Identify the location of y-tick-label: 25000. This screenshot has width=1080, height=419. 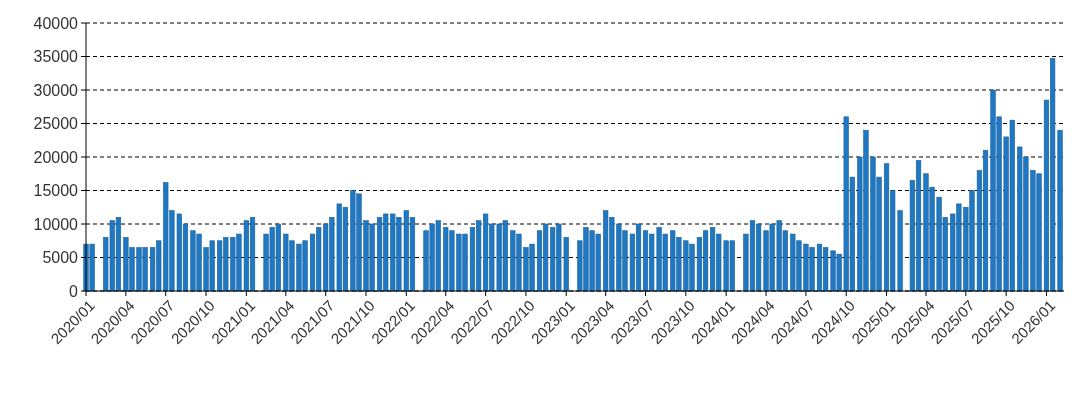
(56, 124).